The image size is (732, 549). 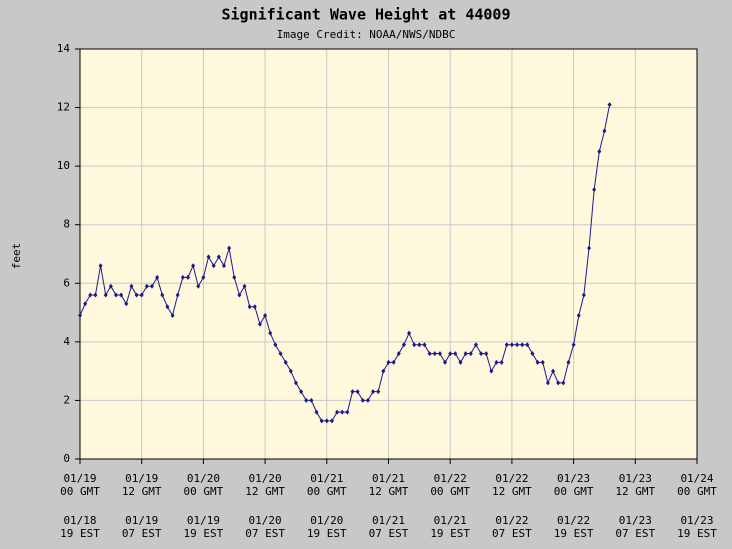 I want to click on x-tick-label: 01/21 12 GMT, so click(x=389, y=485).